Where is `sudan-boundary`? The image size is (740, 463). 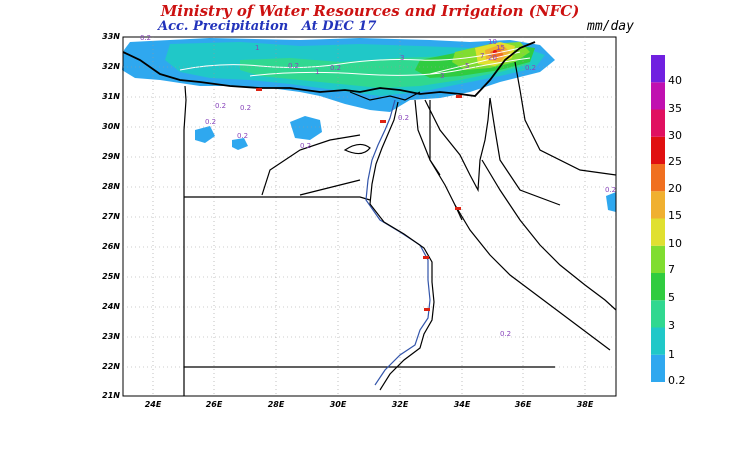
sudan-boundary is located at coordinates (277, 198).